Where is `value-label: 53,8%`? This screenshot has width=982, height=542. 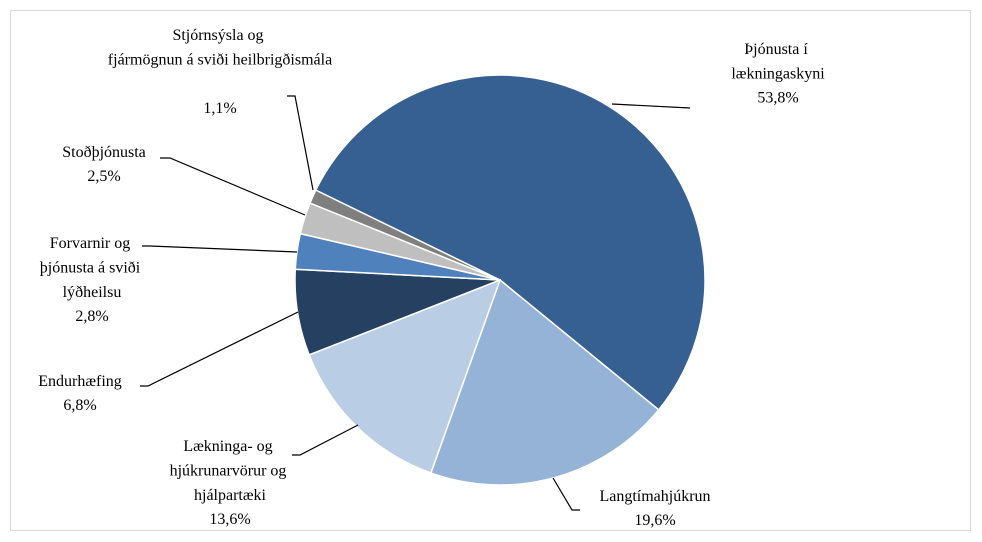 value-label: 53,8% is located at coordinates (777, 98).